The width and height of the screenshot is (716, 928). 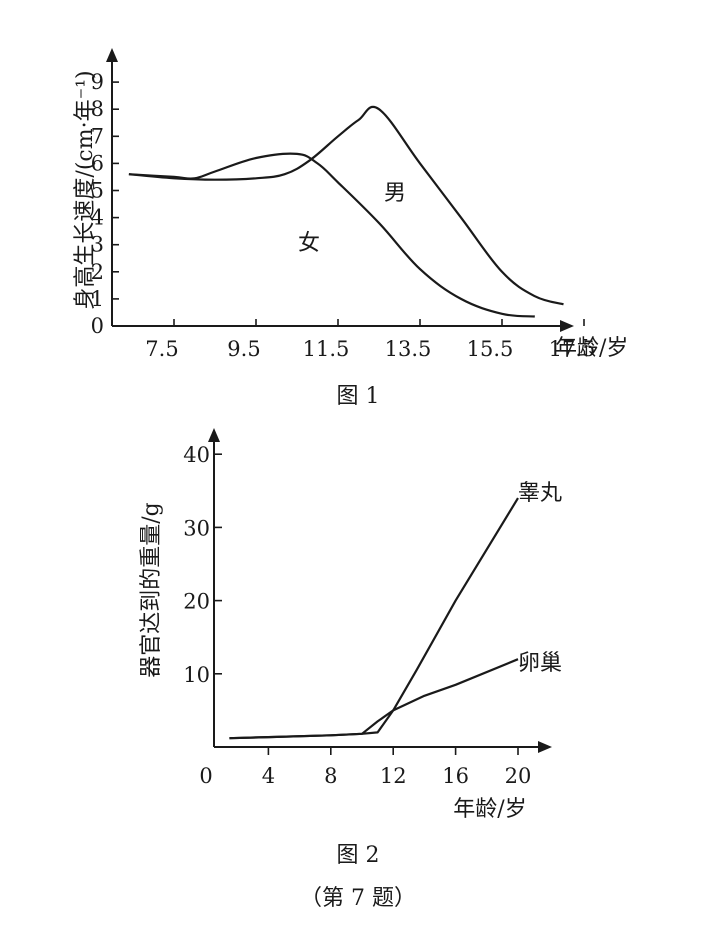 What do you see at coordinates (97, 218) in the screenshot?
I see `chart-1-y-tick-label: 4` at bounding box center [97, 218].